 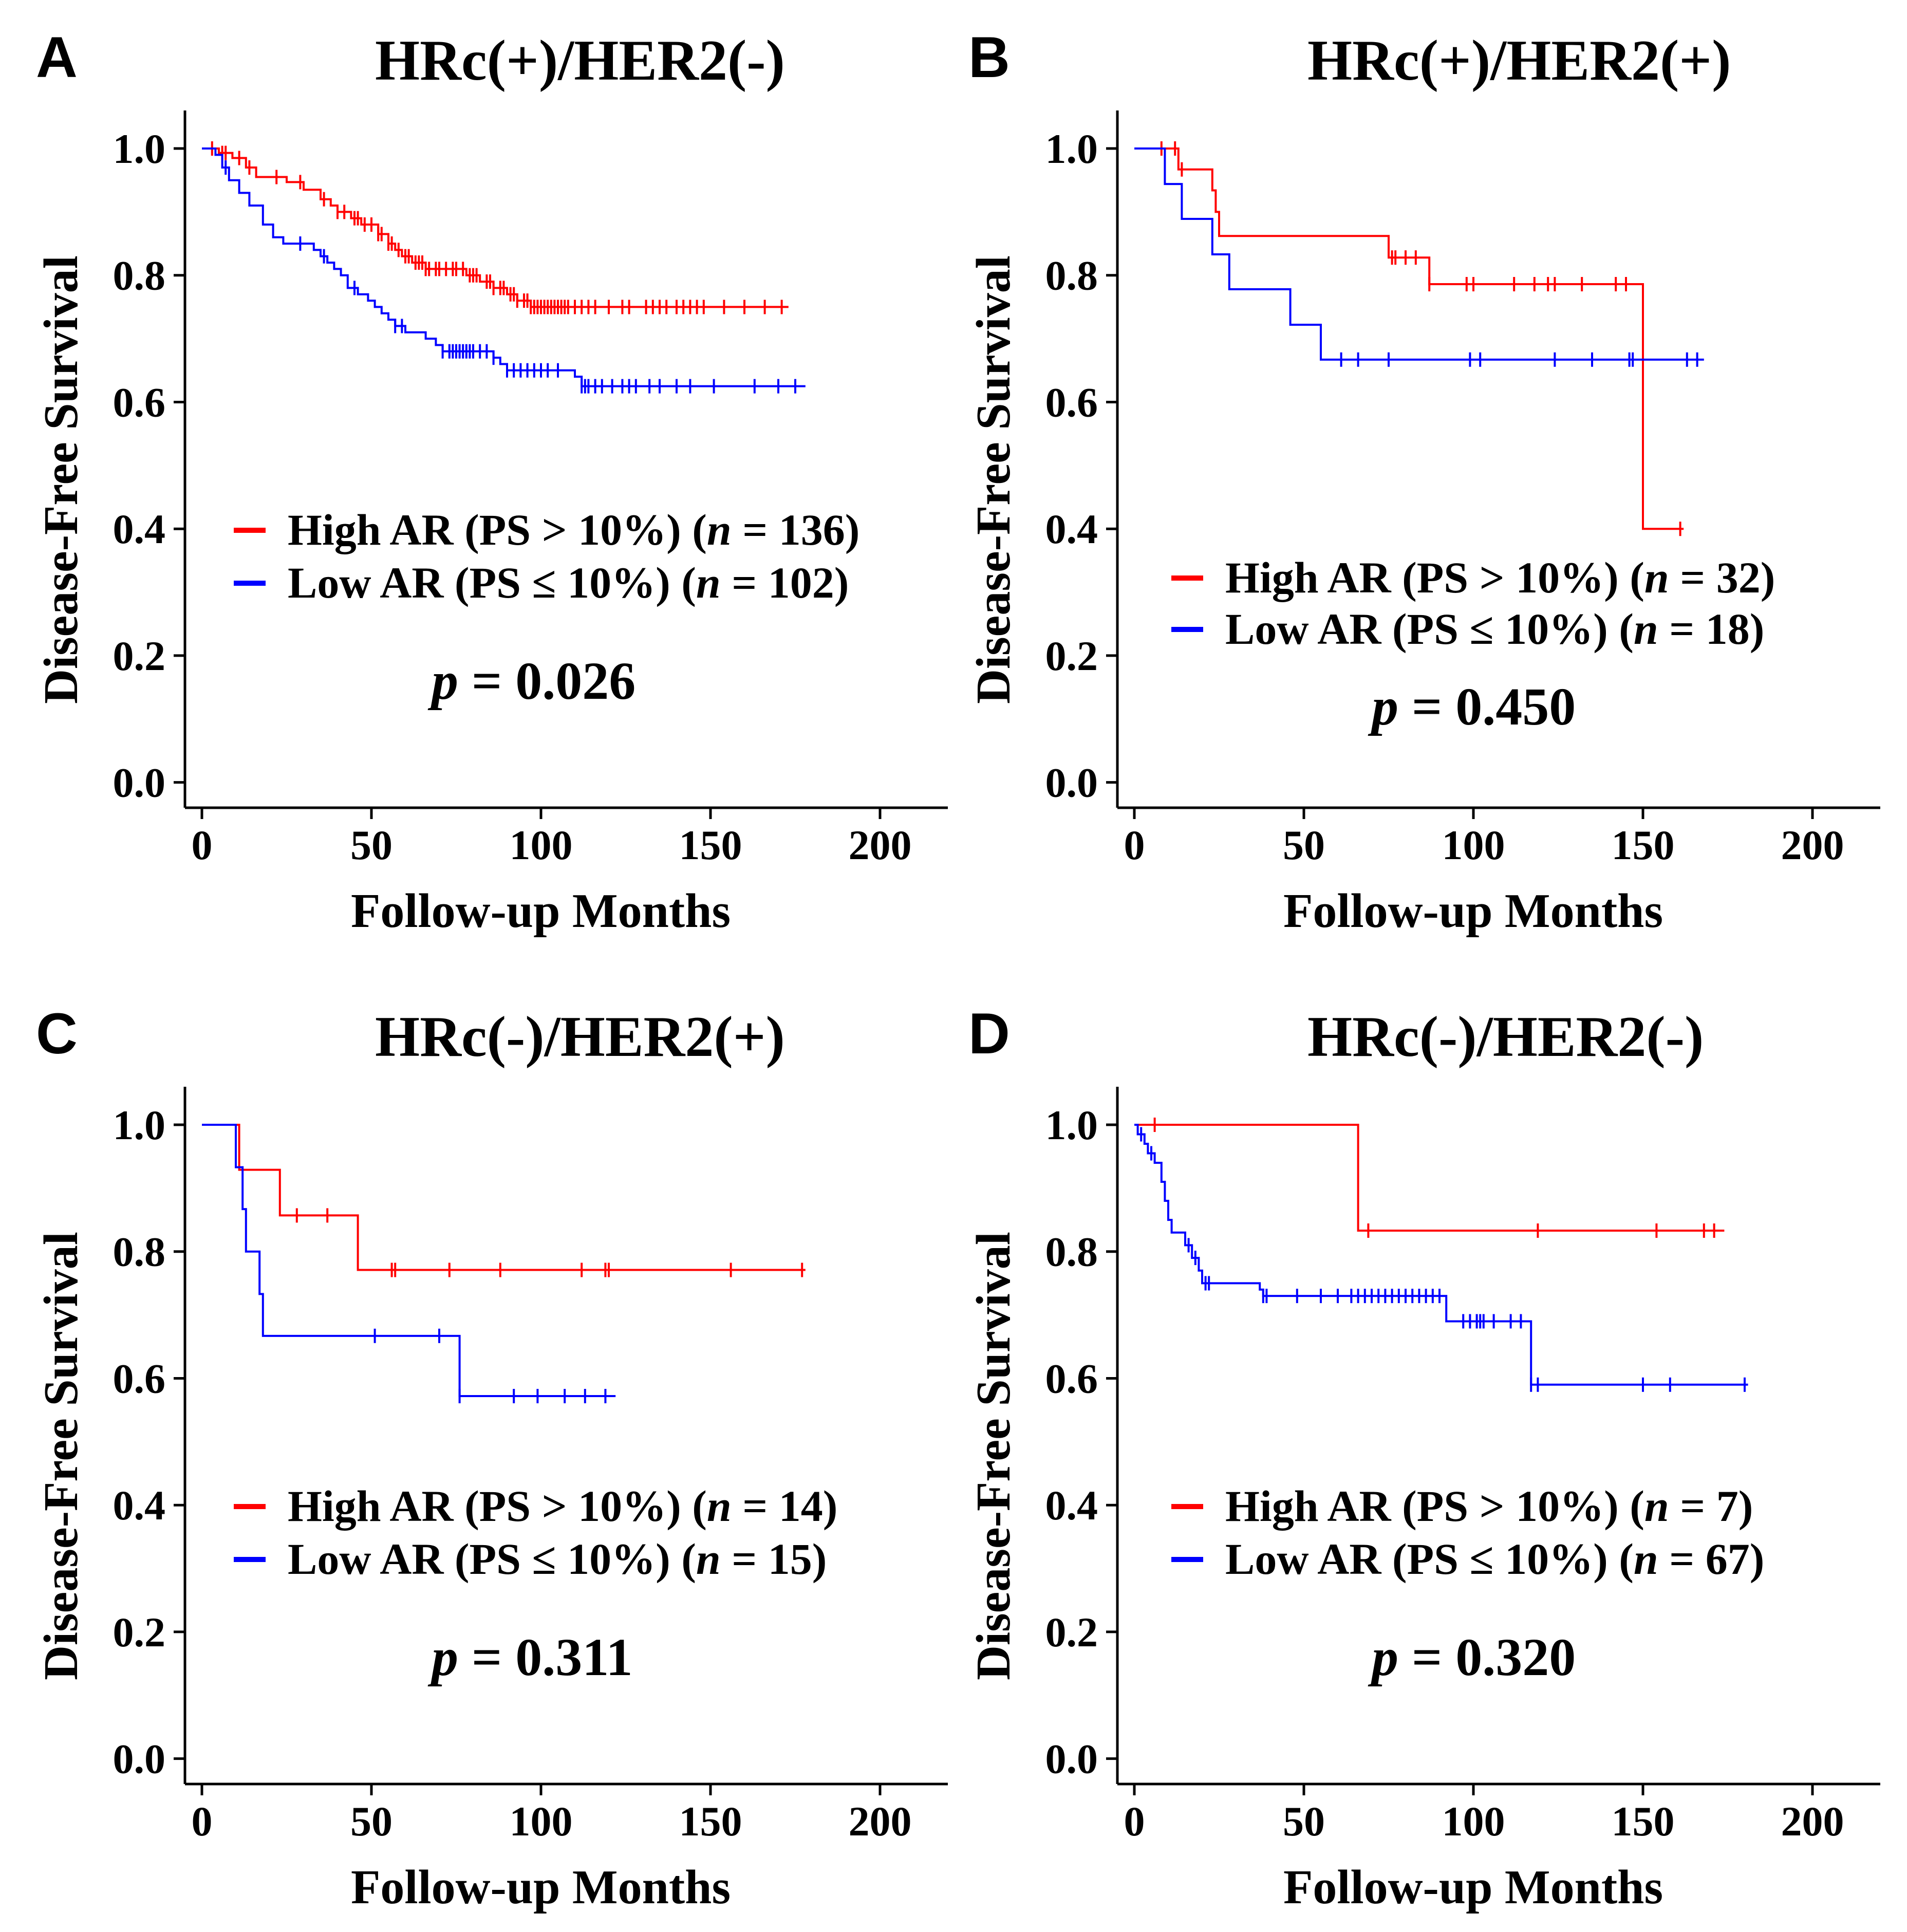 I want to click on legend-label-high: High AR (PS > 10%) (n = 14), so click(x=562, y=1506).